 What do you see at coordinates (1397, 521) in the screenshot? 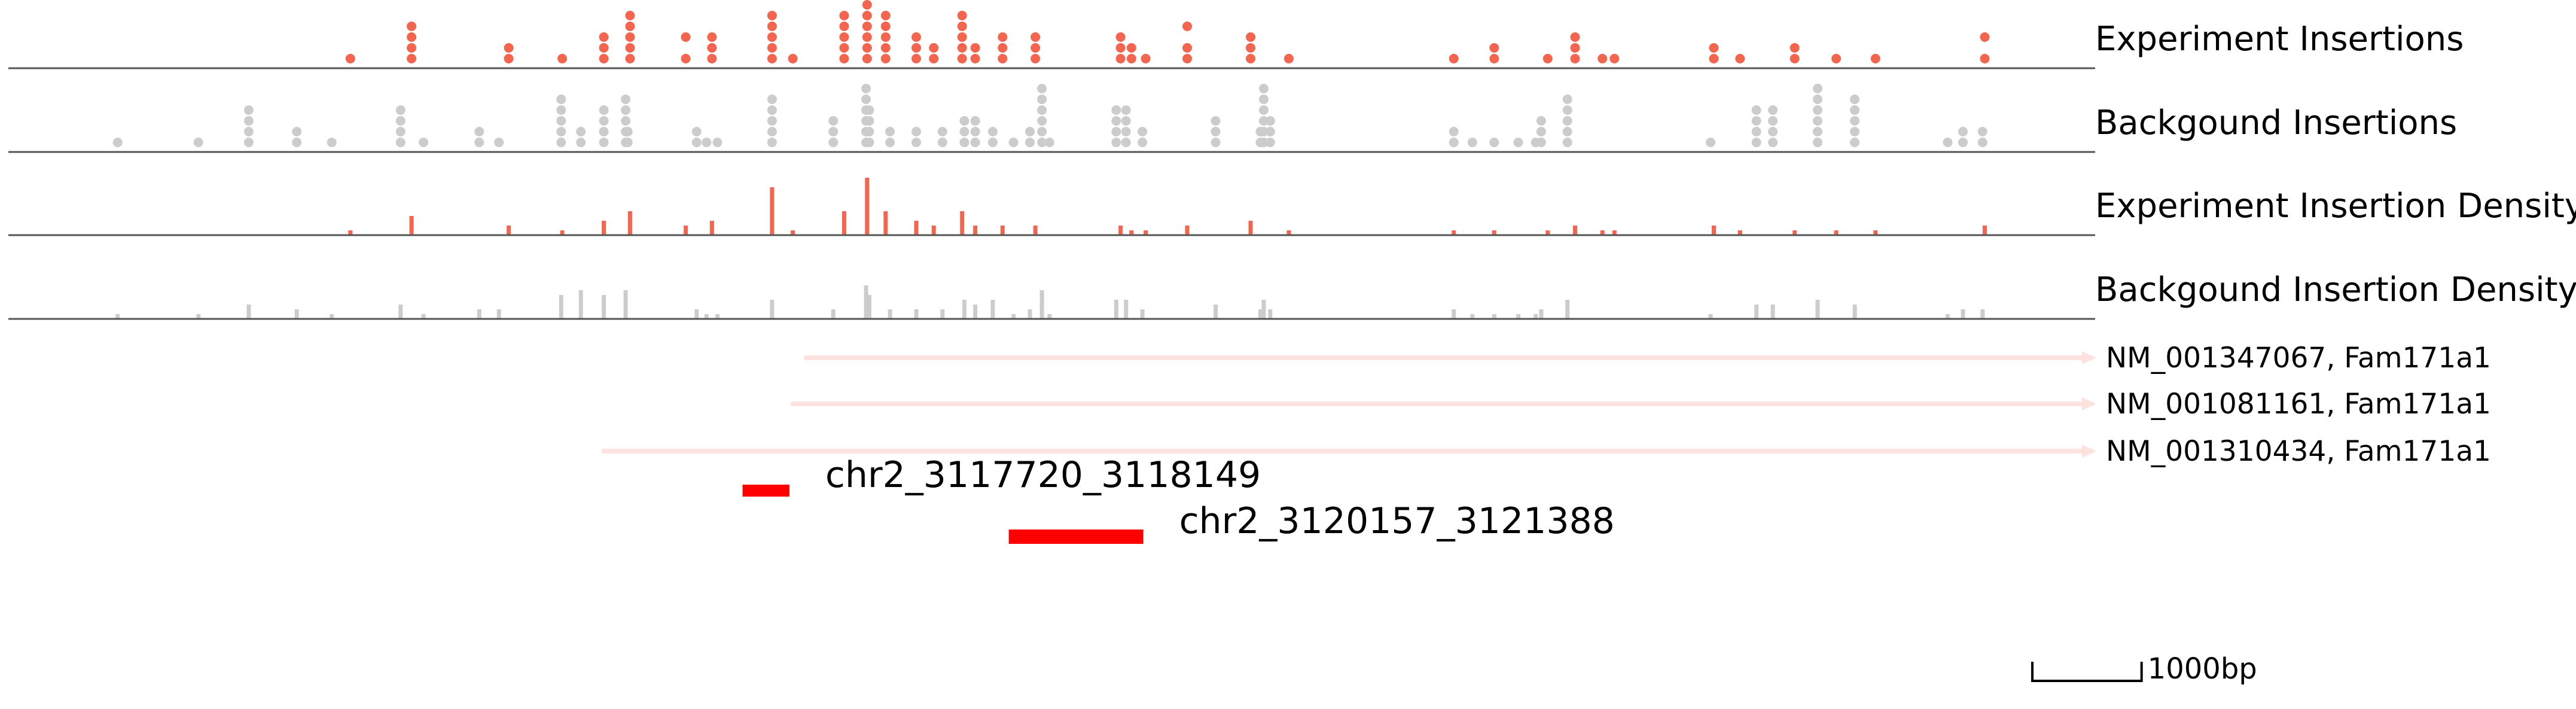
I see `peak-label: chr2_3120157_3121388` at bounding box center [1397, 521].